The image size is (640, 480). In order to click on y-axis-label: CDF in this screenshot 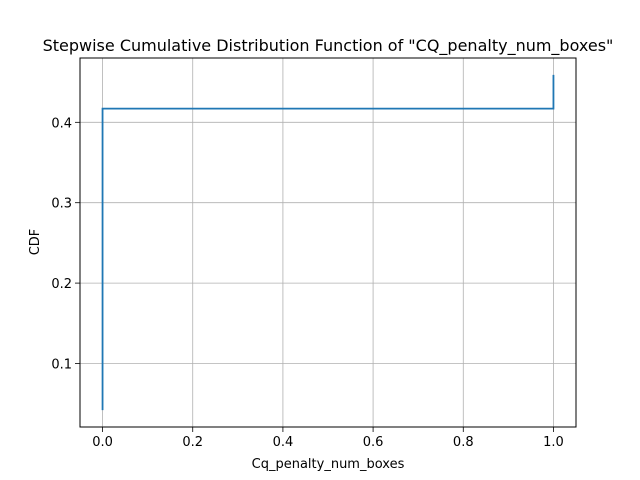, I will do `click(35, 242)`.